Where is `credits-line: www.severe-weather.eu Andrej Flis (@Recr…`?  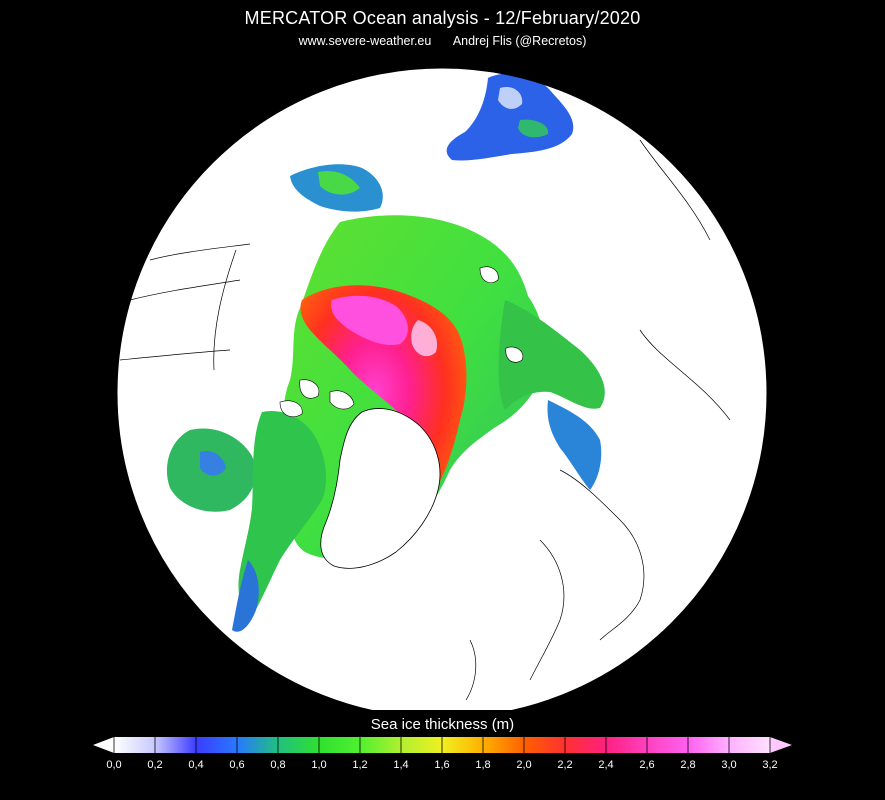
credits-line: www.severe-weather.eu Andrej Flis (@Recr… is located at coordinates (442, 41).